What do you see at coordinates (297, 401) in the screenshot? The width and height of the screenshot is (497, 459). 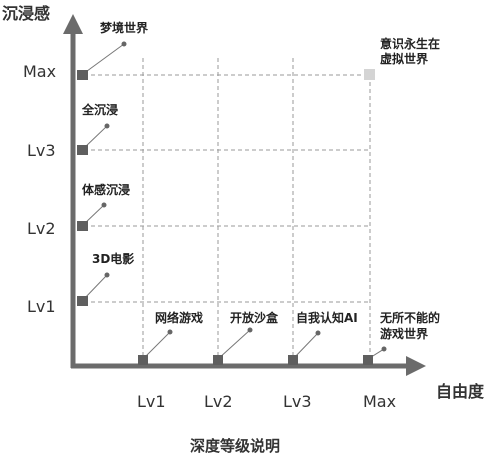 I see `x-tick-lv3: Lv3` at bounding box center [297, 401].